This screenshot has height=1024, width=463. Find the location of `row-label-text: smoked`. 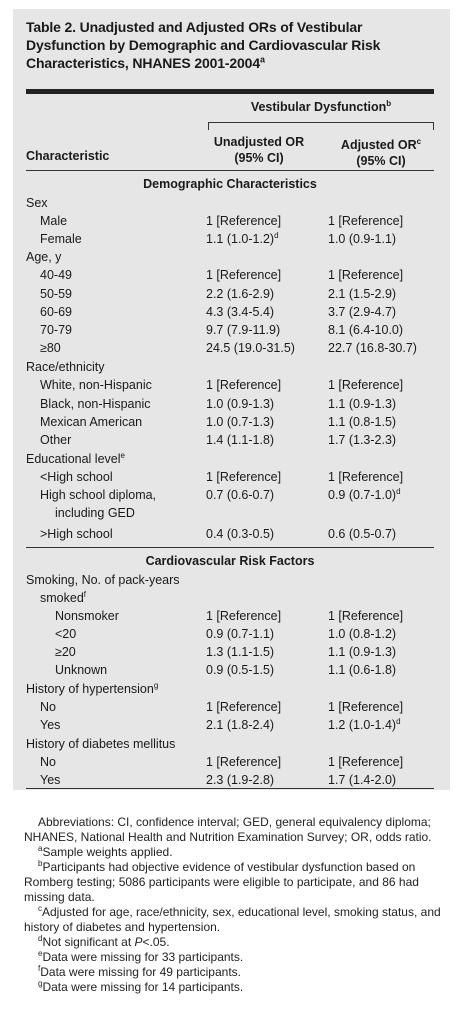

row-label-text: smoked is located at coordinates (62, 598).